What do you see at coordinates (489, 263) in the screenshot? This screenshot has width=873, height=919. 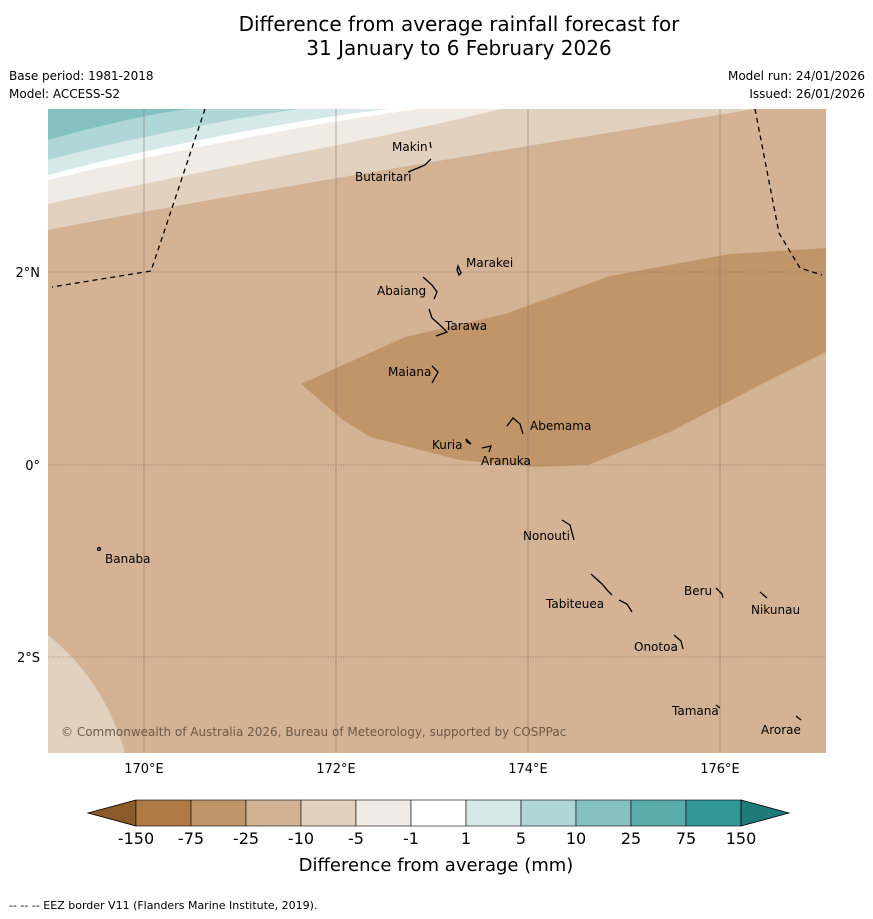 I see `place-label: Marakei` at bounding box center [489, 263].